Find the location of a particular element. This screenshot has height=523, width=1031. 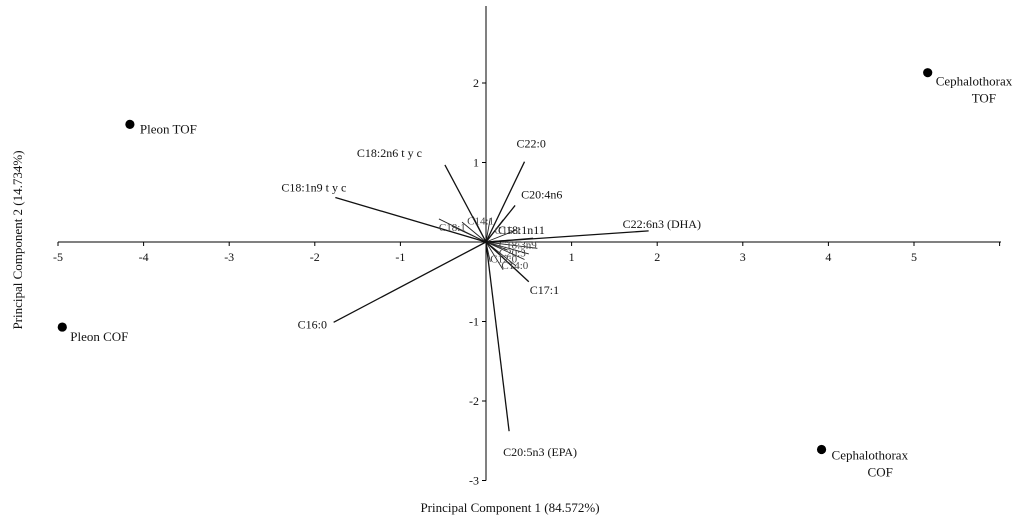

crowded-loading-label: C18:1n11 is located at coordinates (521, 230).